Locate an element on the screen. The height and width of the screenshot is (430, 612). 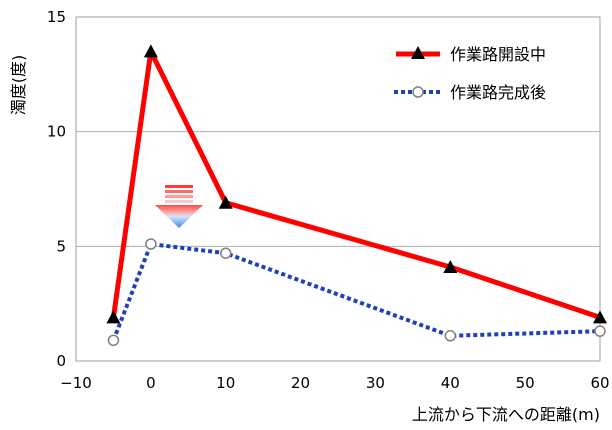
x-tick-label-6: 50 is located at coordinates (525, 383).